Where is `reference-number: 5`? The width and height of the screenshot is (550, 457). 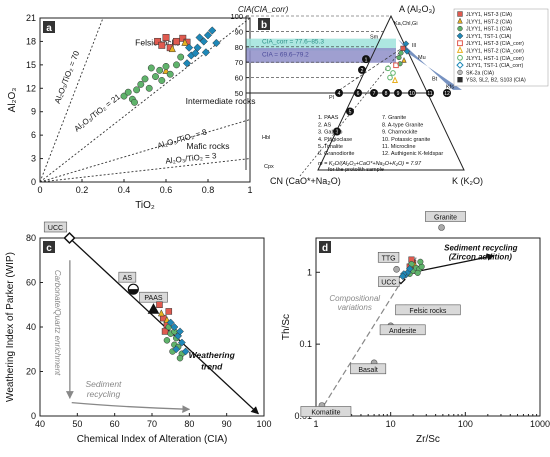
reference-number: 5 is located at coordinates (350, 113).